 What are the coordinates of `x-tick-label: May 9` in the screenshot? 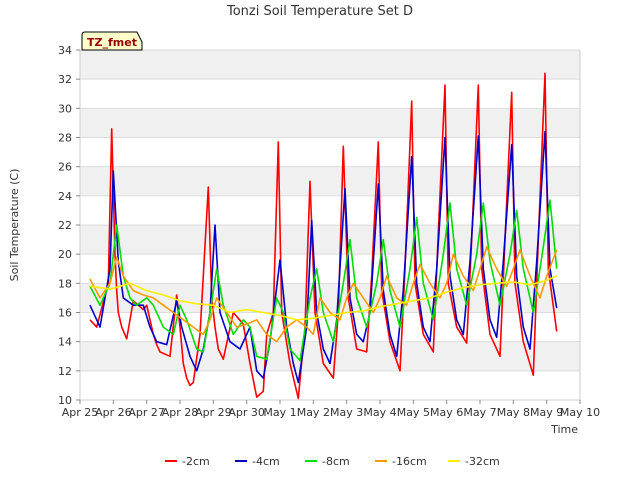 It's located at (546, 412).